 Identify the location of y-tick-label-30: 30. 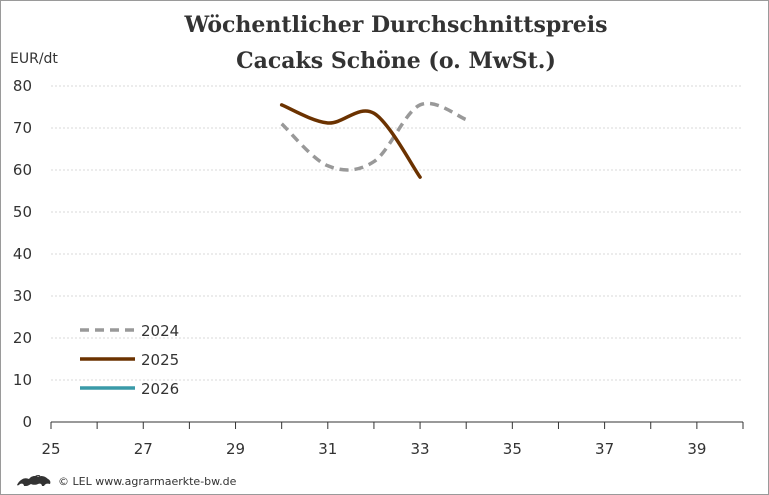
(22, 296).